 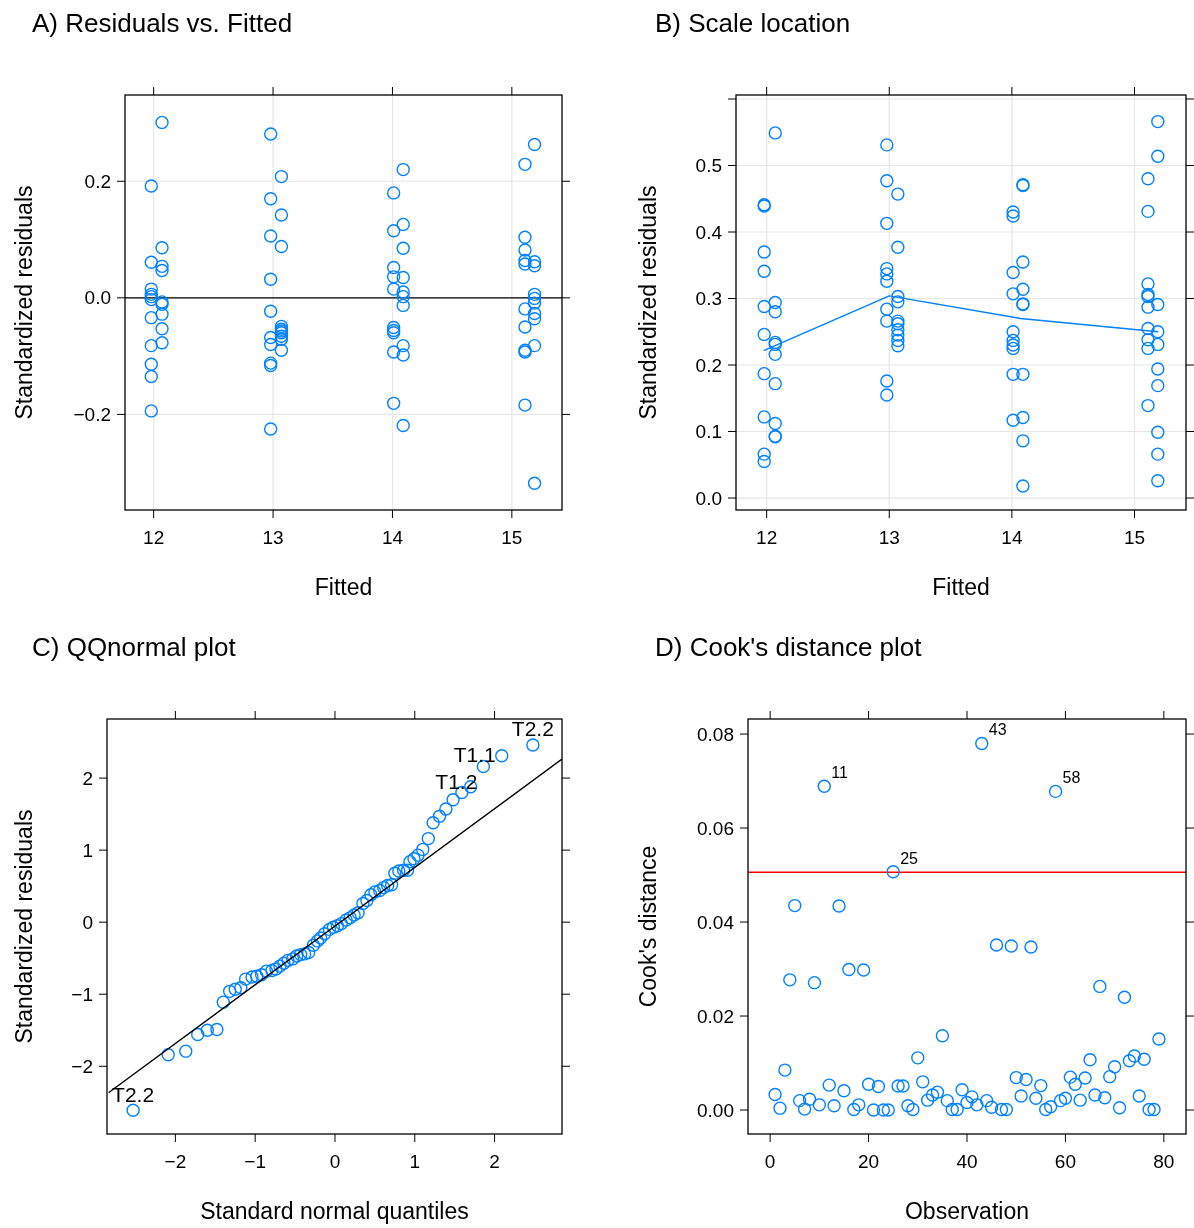 I want to click on y-tick-label: −2, so click(x=82, y=1066).